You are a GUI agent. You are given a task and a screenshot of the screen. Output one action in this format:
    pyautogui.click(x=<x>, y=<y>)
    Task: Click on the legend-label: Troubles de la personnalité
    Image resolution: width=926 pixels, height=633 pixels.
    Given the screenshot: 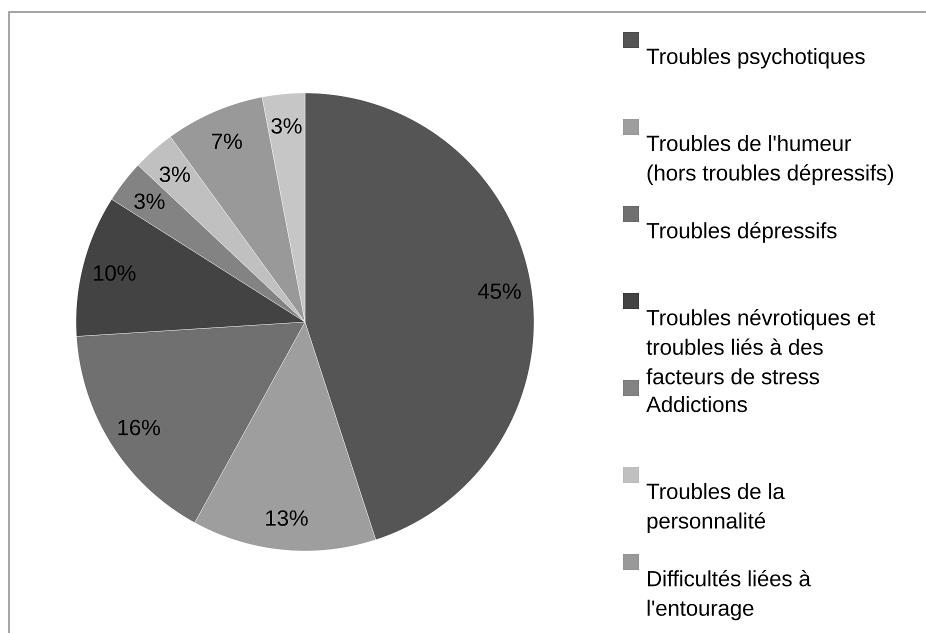 What is the action you would take?
    pyautogui.click(x=715, y=508)
    